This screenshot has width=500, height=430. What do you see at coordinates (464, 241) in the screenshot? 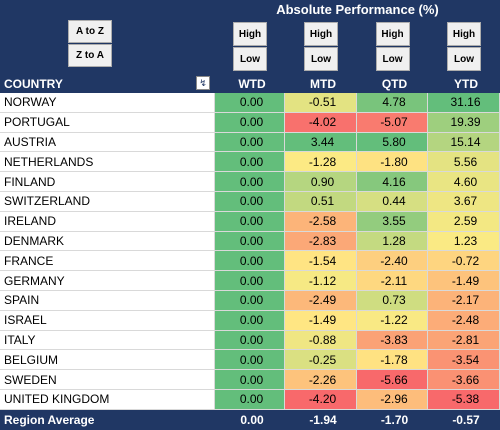
I see `value-cell: 1.23` at bounding box center [464, 241].